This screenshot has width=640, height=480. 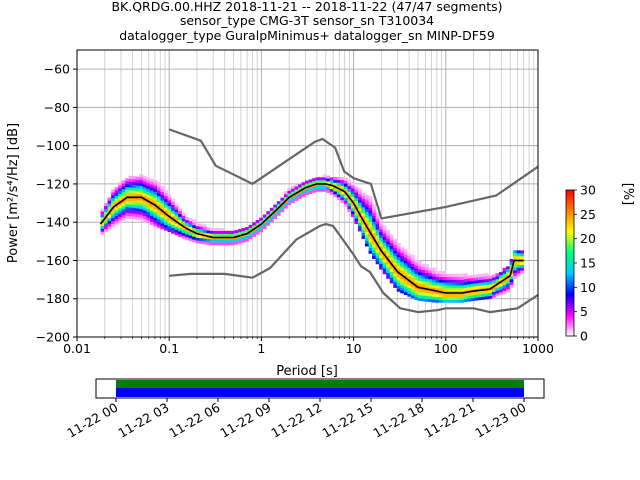 I want to click on colorbar-gradient, so click(x=570, y=263).